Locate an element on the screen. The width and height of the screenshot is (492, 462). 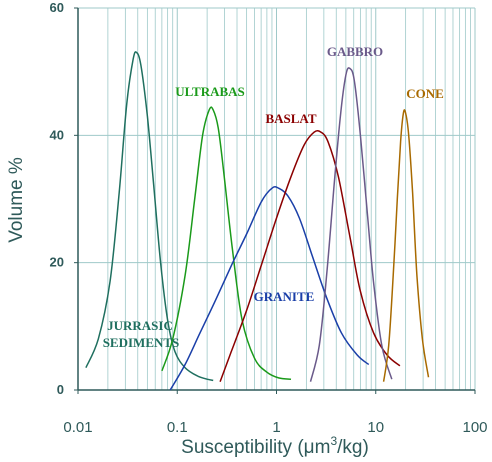
series-line-gabbro is located at coordinates (351, 224).